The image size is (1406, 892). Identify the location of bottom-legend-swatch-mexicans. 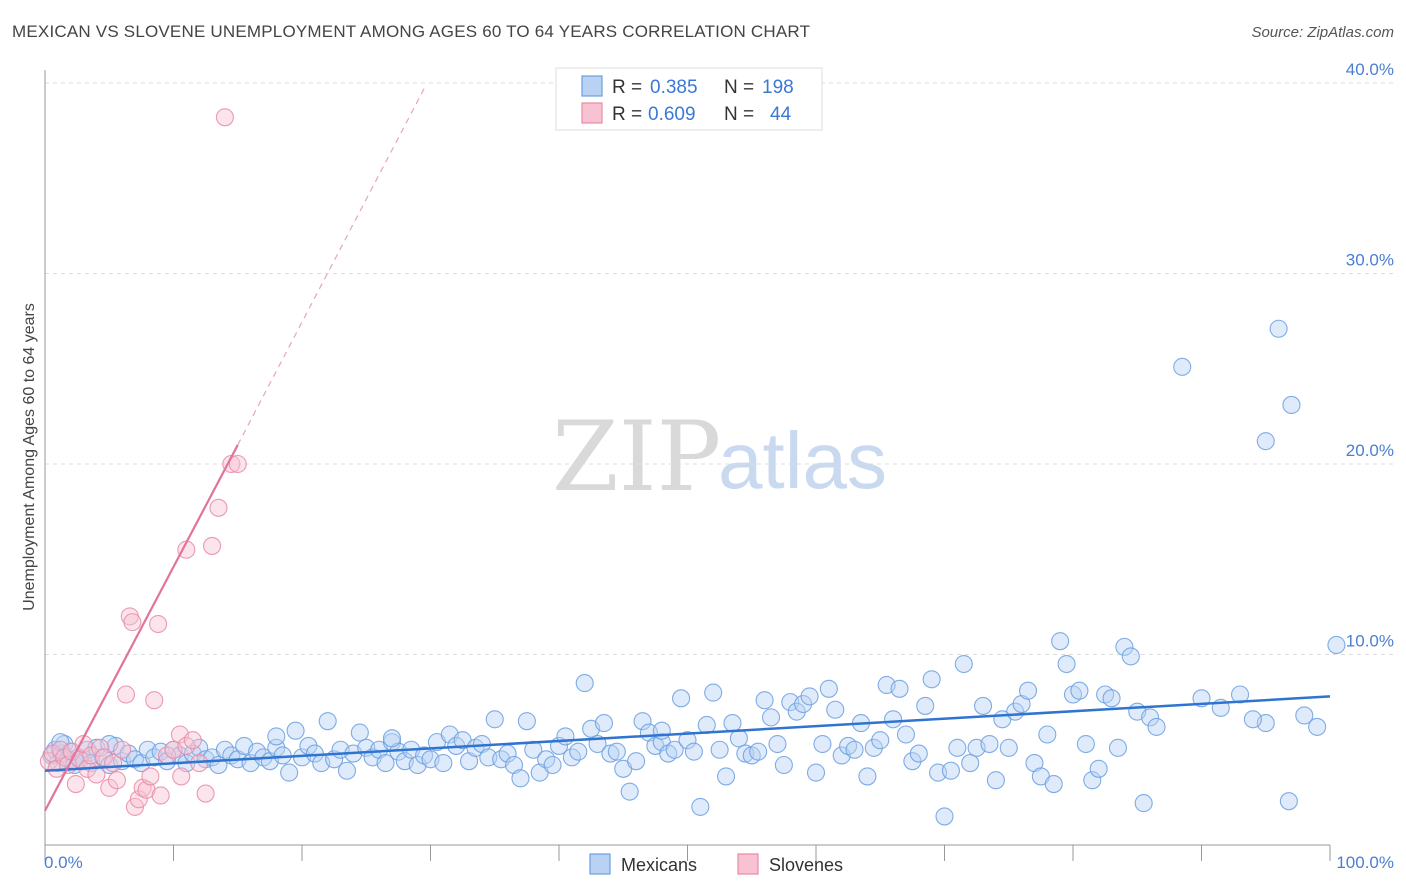
(600, 864).